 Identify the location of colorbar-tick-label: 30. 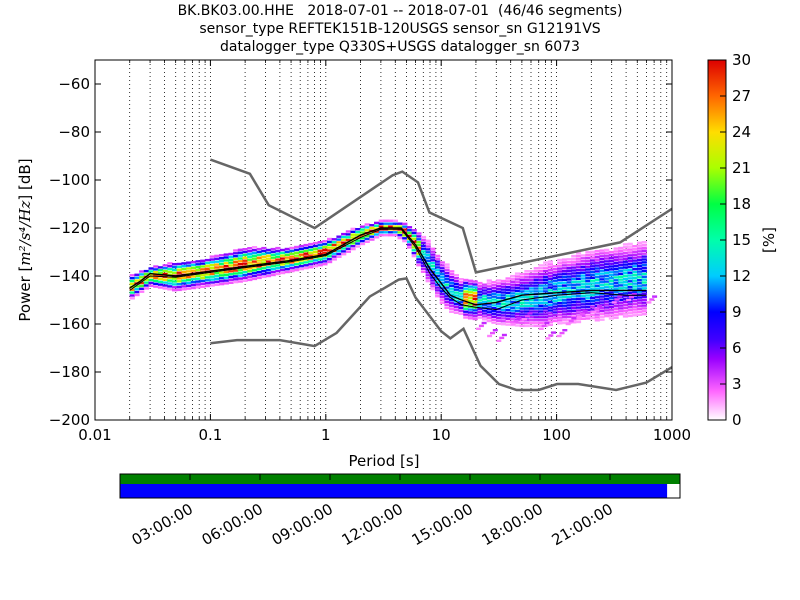
(741, 60).